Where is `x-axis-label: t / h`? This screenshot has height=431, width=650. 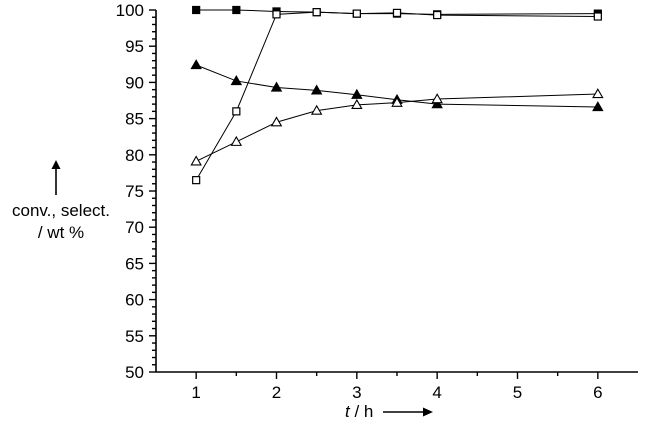 x-axis-label: t / h is located at coordinates (359, 412).